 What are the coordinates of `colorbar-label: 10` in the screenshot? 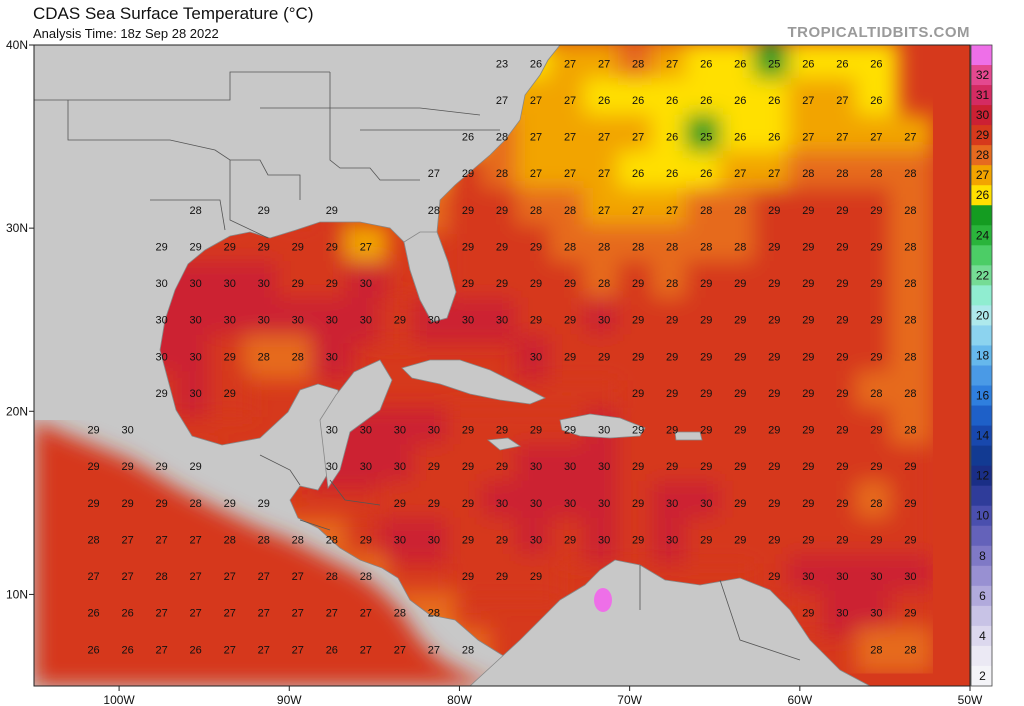 It's located at (983, 516).